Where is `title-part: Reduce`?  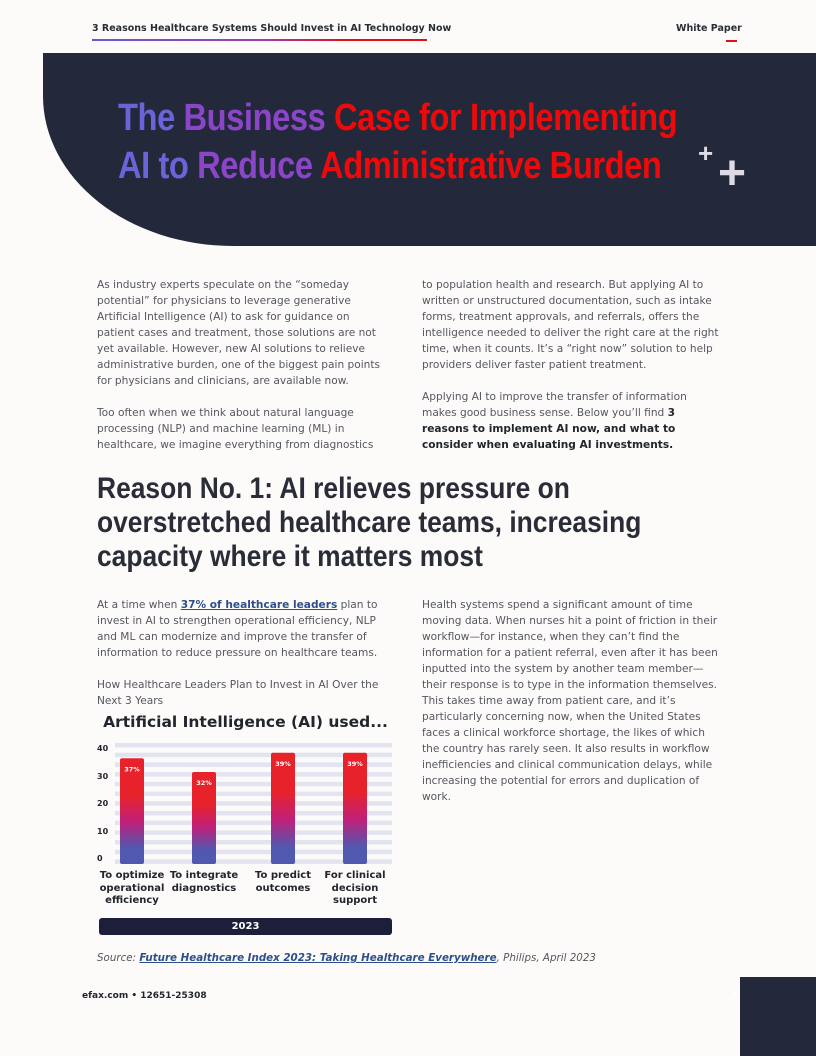
title-part: Reduce is located at coordinates (259, 166).